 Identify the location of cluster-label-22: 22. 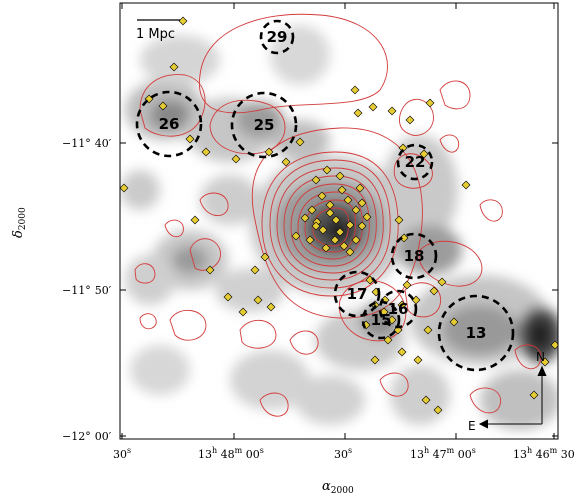
(415, 162).